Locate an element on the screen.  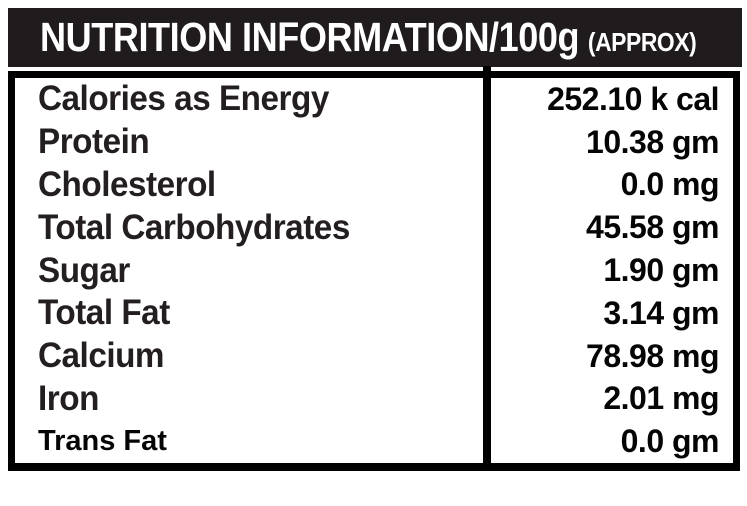
nutrient-label: Total Fat is located at coordinates (104, 313).